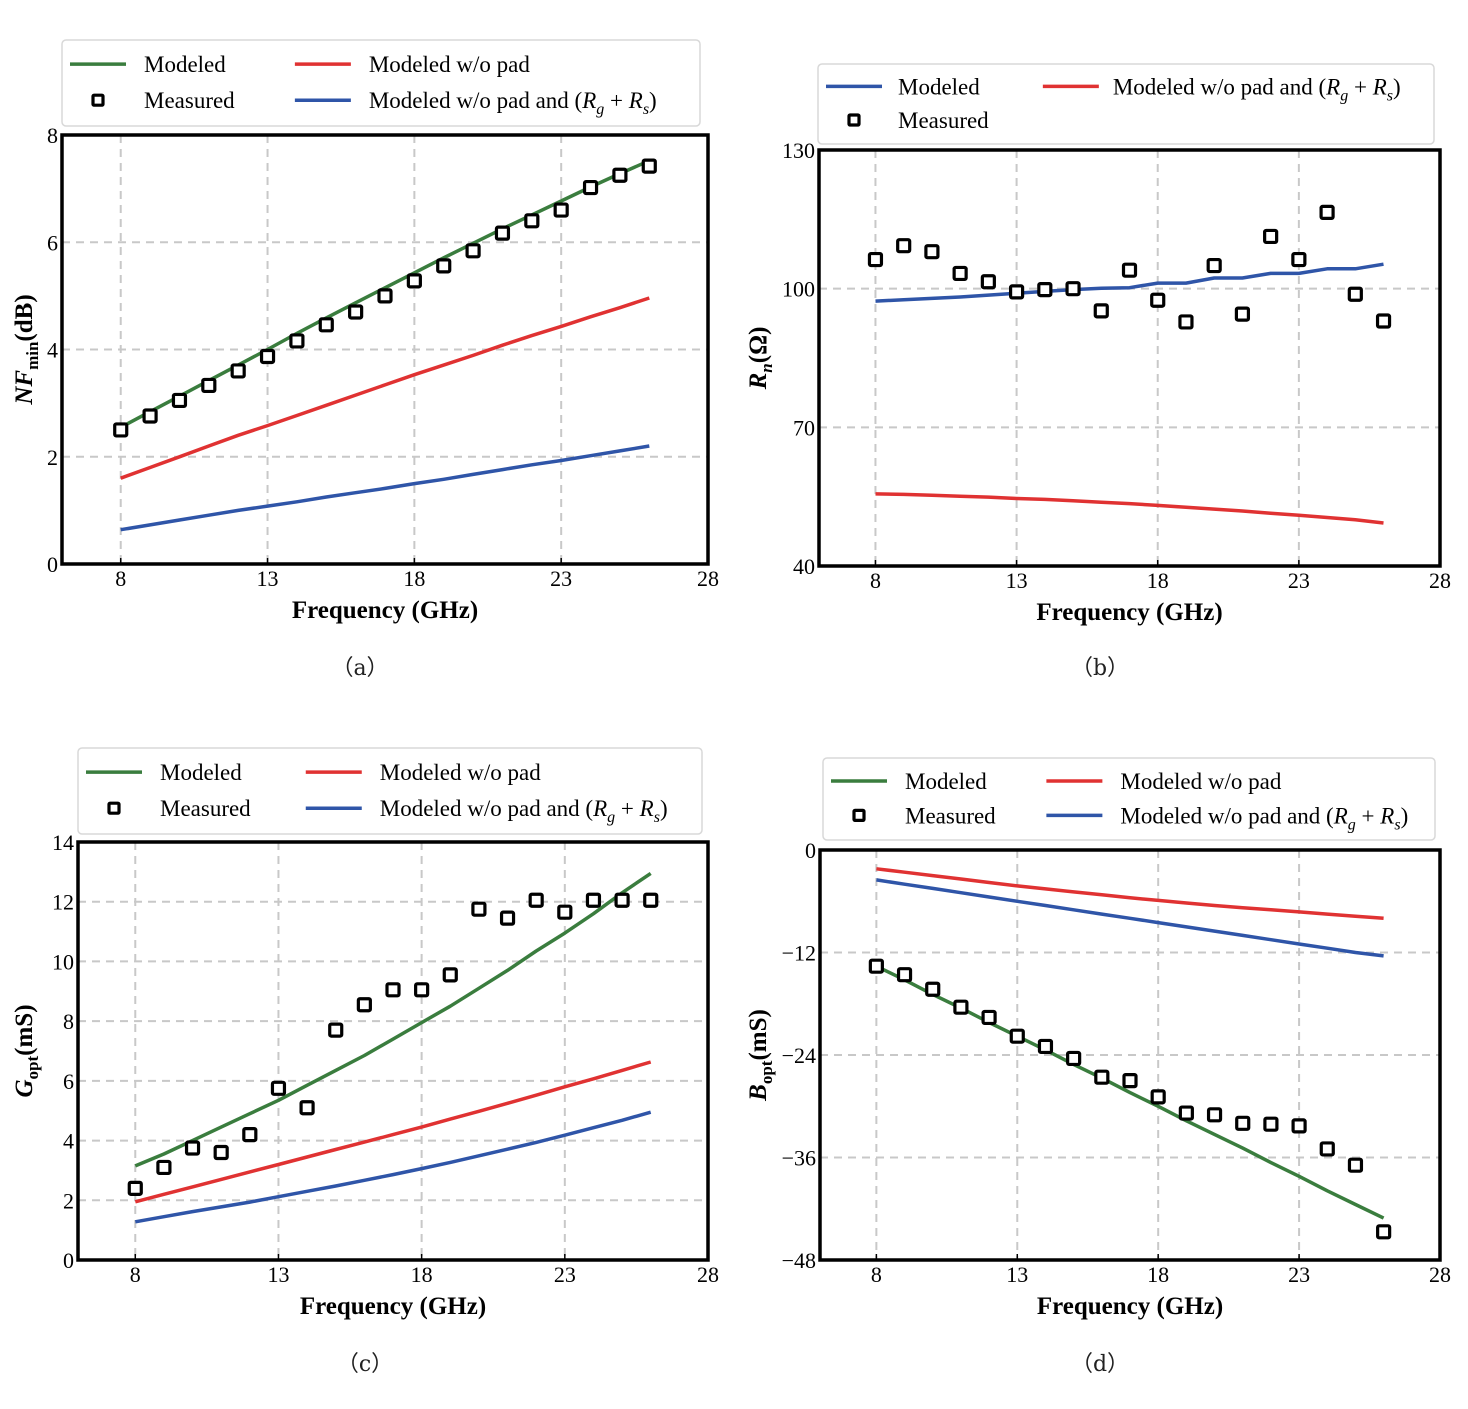 The height and width of the screenshot is (1409, 1468). Describe the element at coordinates (804, 566) in the screenshot. I see `y-tick-label: 40` at that location.